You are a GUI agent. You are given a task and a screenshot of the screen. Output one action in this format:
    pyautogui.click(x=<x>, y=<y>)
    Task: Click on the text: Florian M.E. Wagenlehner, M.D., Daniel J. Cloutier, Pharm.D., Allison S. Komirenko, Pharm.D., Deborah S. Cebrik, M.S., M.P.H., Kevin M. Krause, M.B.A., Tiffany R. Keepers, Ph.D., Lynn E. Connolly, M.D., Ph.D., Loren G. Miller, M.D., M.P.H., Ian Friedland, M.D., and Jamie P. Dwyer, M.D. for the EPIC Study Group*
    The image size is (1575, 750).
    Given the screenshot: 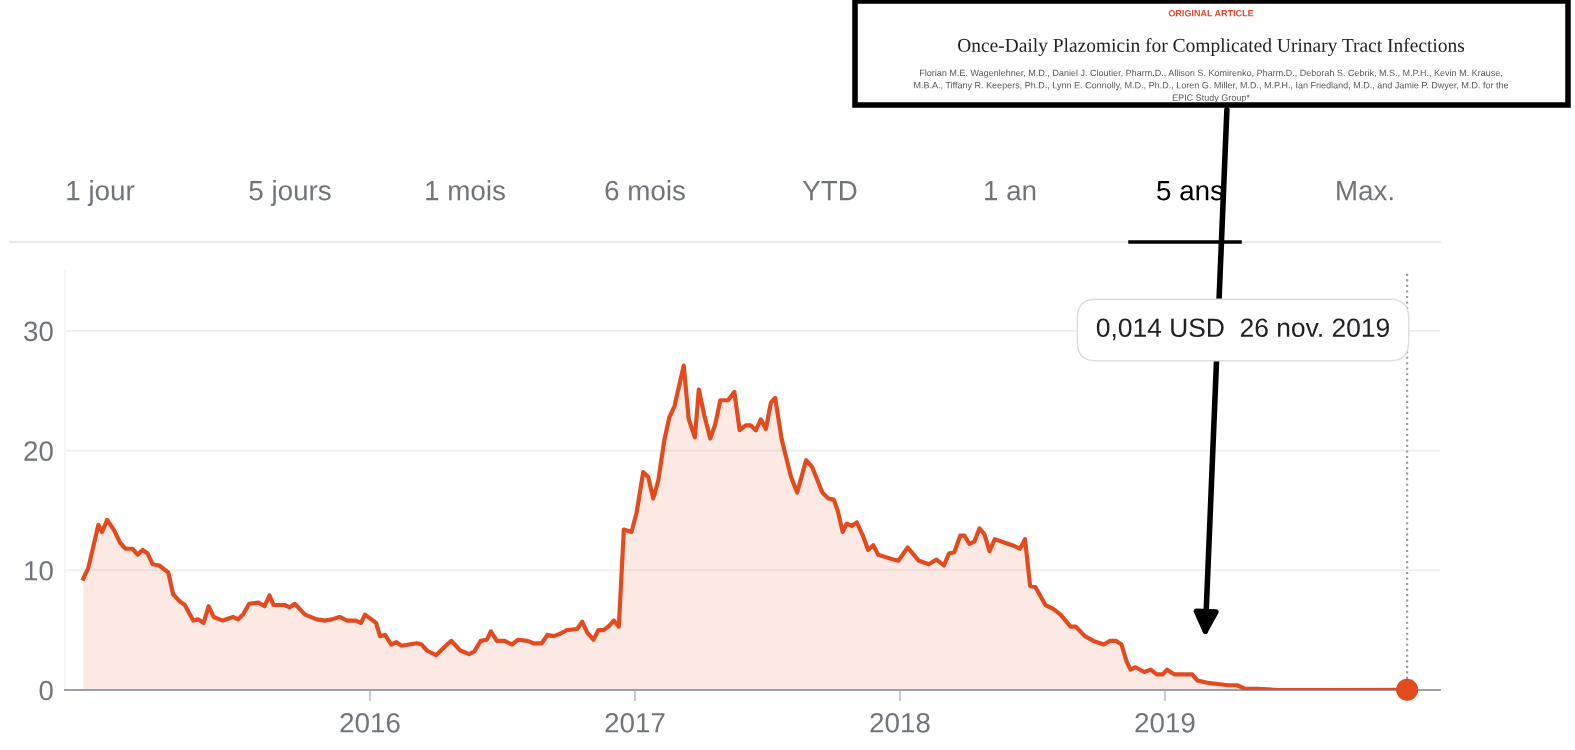 What is the action you would take?
    pyautogui.click(x=1211, y=86)
    